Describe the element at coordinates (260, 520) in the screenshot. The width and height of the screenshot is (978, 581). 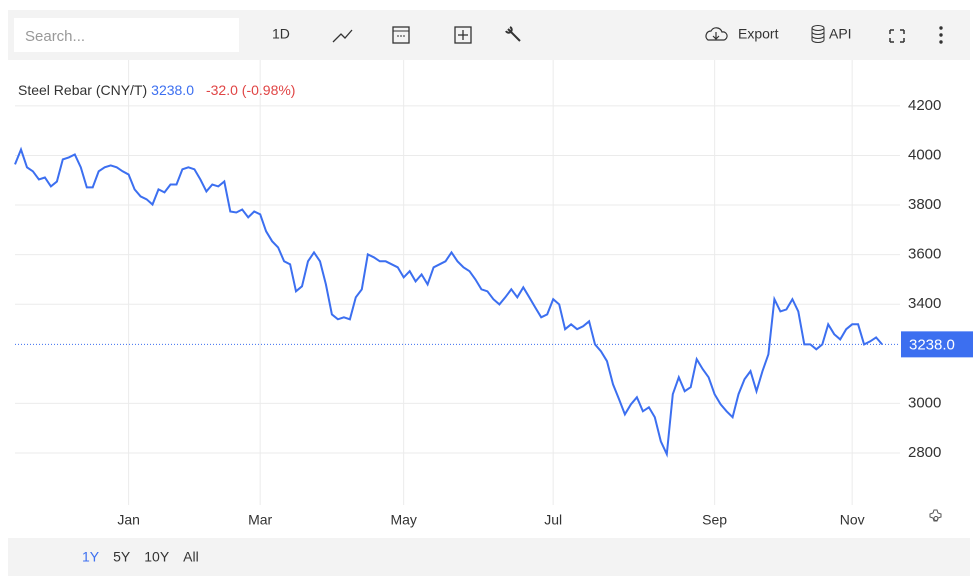
I see `x-tick-label: Mar` at that location.